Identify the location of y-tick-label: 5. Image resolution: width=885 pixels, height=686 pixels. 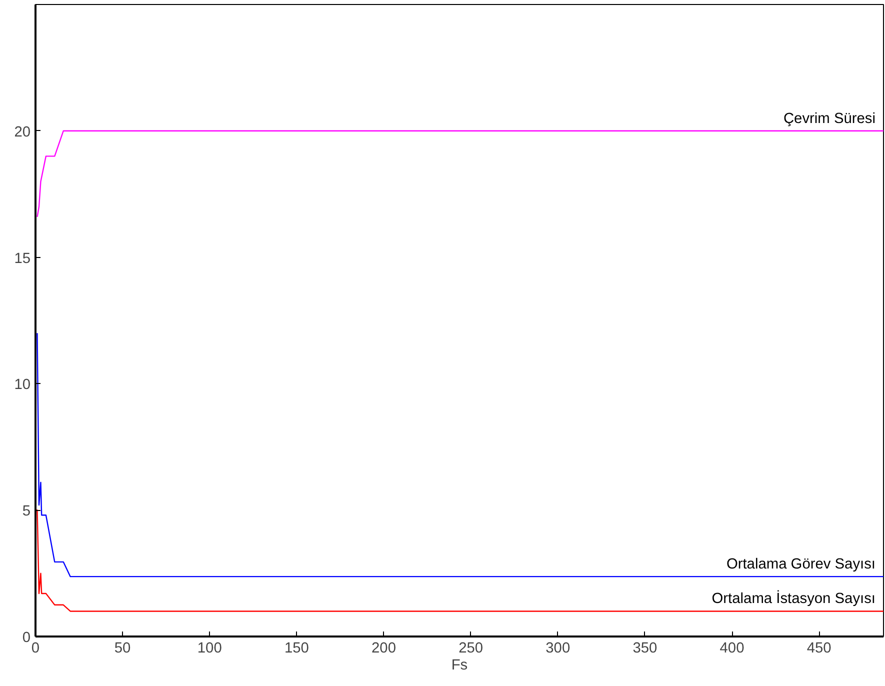
(26, 512).